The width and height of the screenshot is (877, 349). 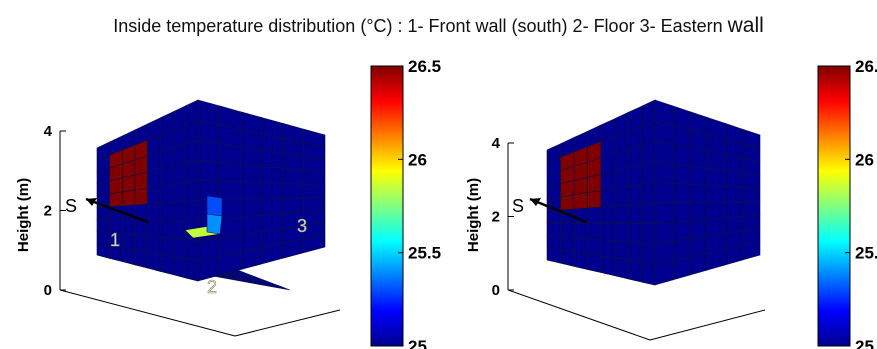 What do you see at coordinates (745, 25) in the screenshot?
I see `figure-title-suffix: wall` at bounding box center [745, 25].